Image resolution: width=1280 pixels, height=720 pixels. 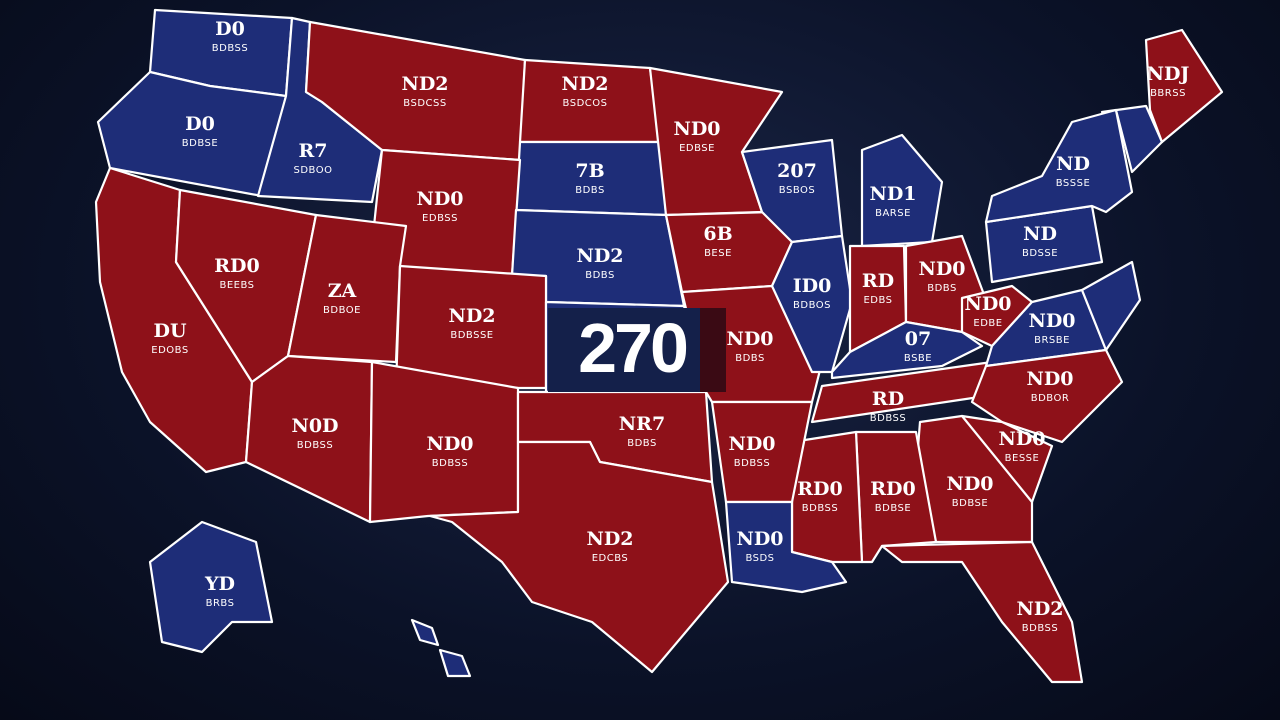 What do you see at coordinates (314, 426) in the screenshot?
I see `state-label: N0D` at bounding box center [314, 426].